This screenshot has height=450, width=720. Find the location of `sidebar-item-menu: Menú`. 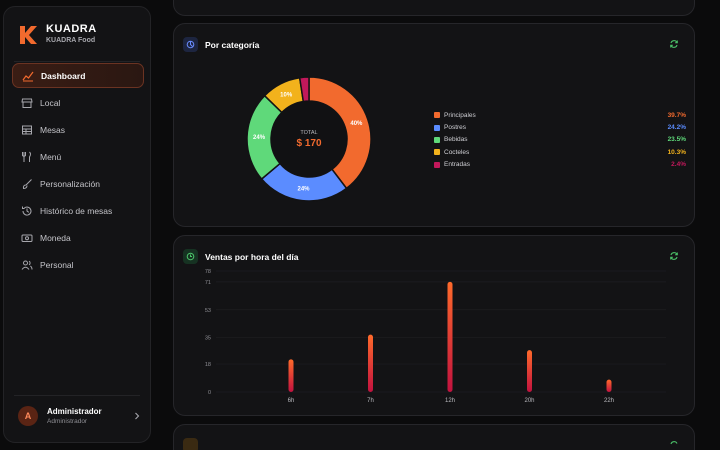

sidebar-item-menu: Menú is located at coordinates (78, 156).